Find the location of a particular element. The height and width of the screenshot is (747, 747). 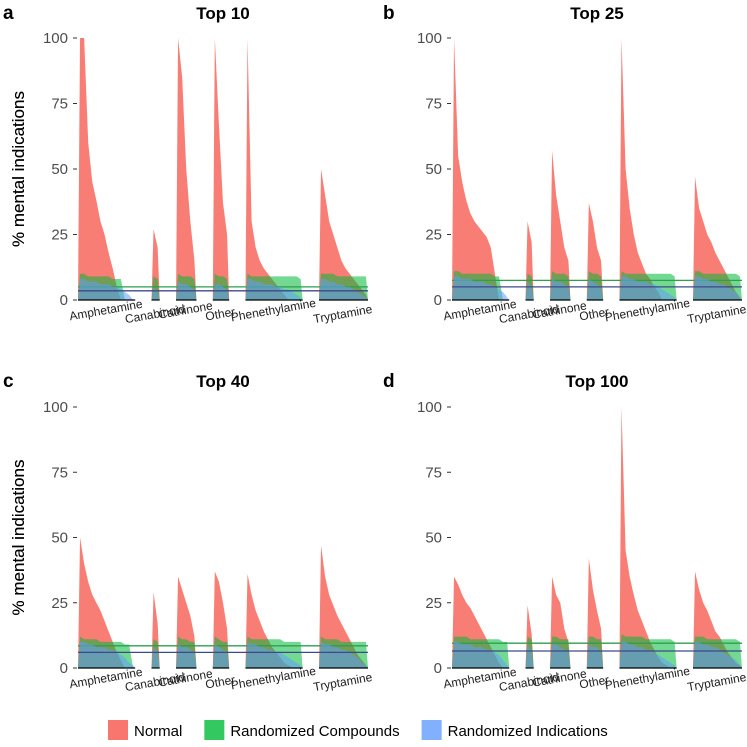

panel-title: Top 100 is located at coordinates (597, 381).